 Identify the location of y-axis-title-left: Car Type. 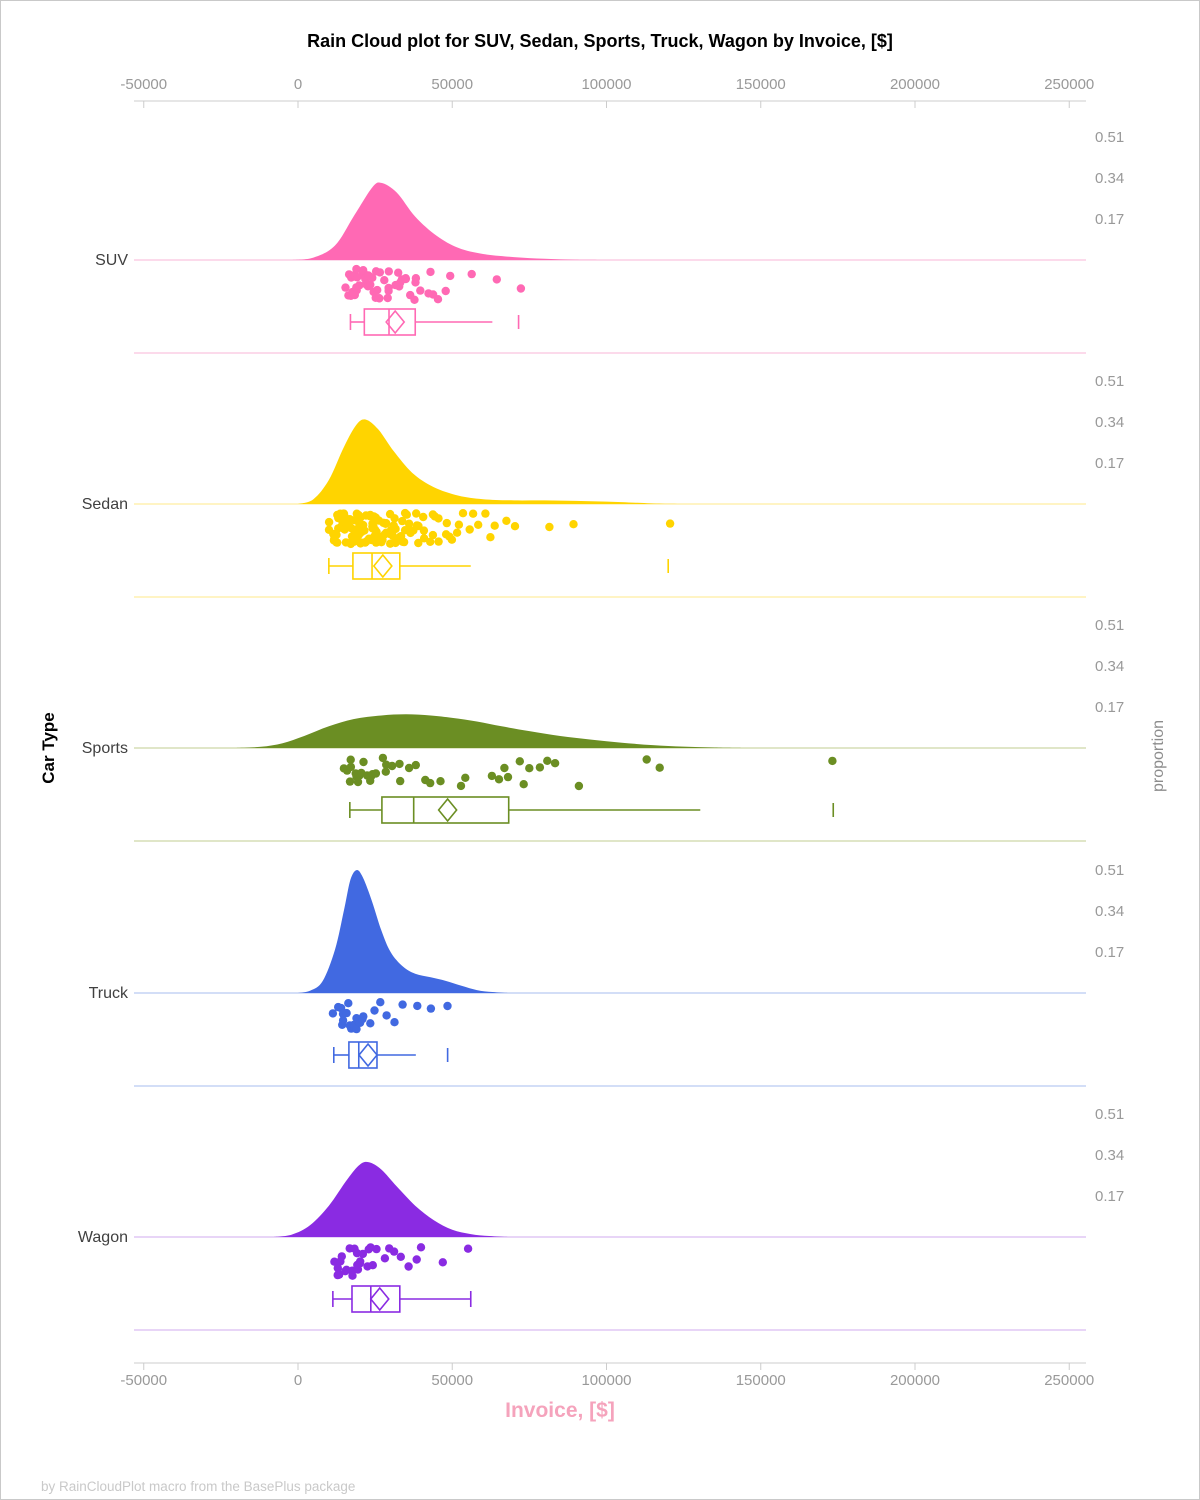
(48, 748).